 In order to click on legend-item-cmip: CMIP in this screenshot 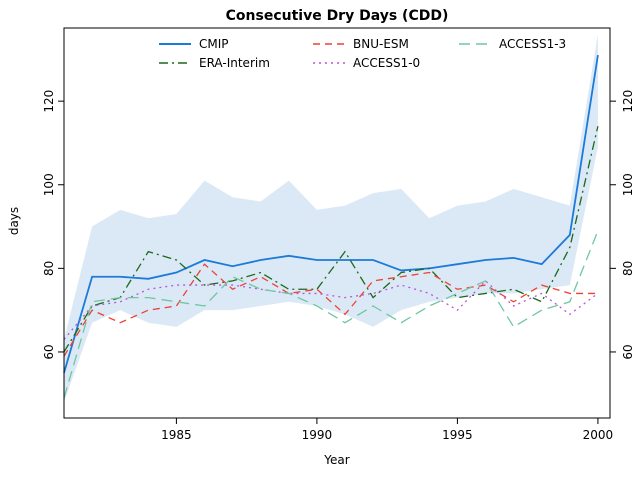, I will do `click(233, 43)`.